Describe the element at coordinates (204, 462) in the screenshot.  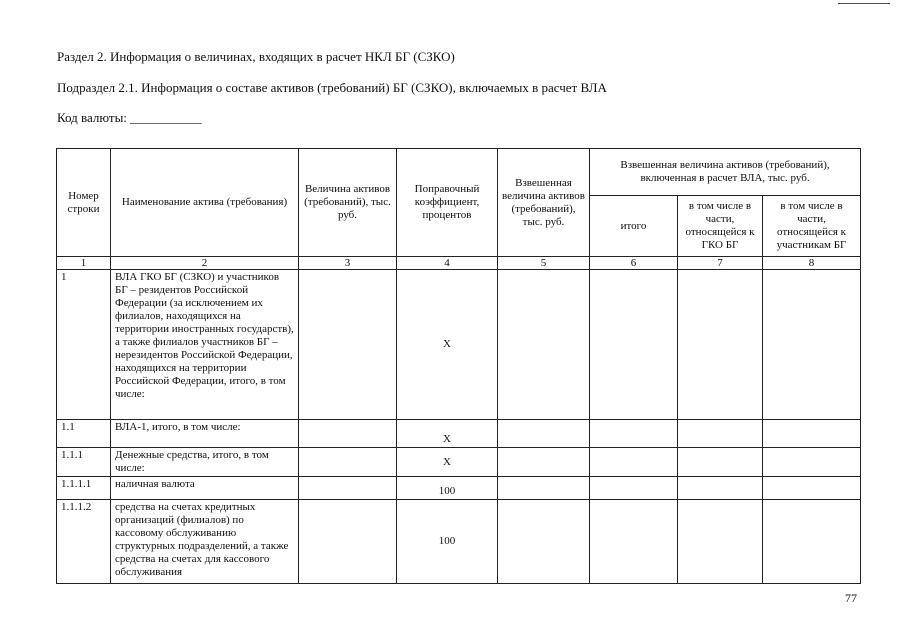
I see `row-name: Денежные средства, итого, в том числе:` at that location.